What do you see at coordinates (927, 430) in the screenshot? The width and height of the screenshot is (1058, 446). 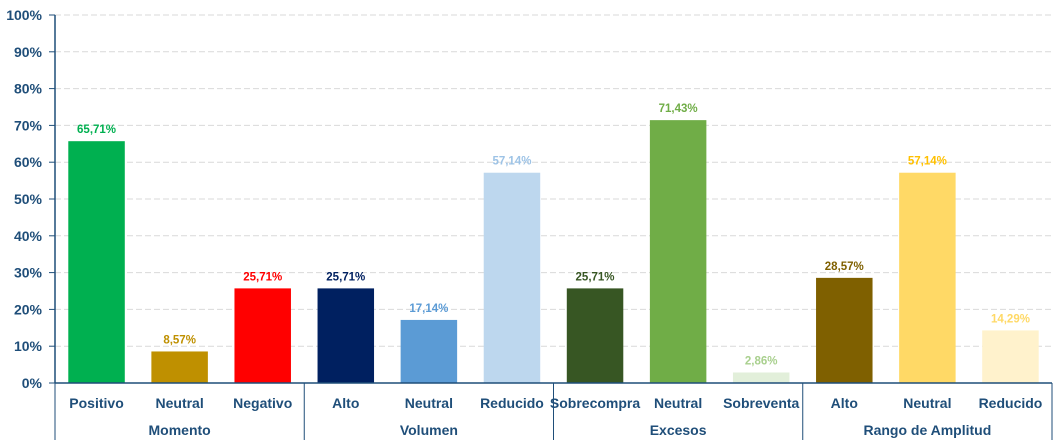 I see `group-label: Rango de Amplitud` at bounding box center [927, 430].